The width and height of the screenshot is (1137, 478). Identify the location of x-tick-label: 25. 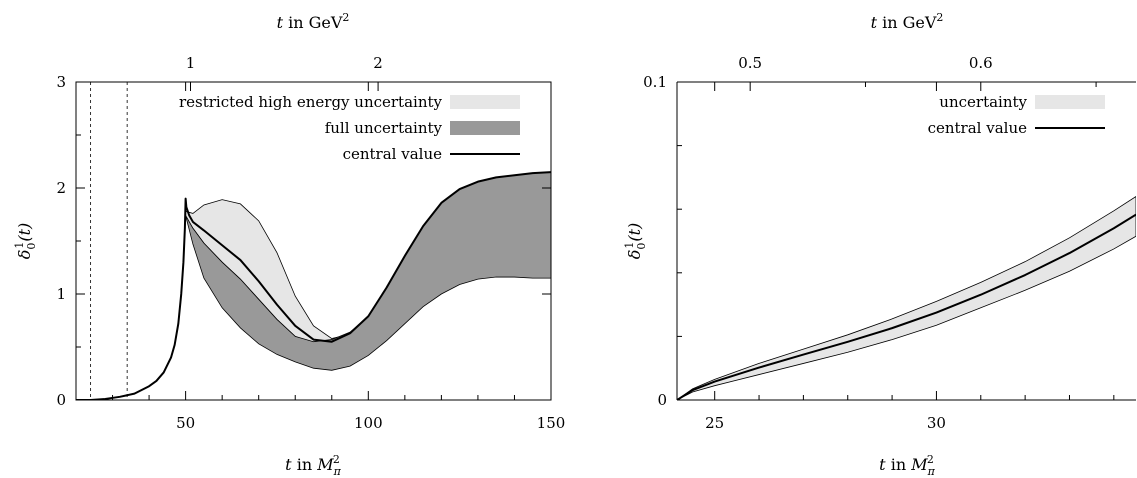
(714, 423).